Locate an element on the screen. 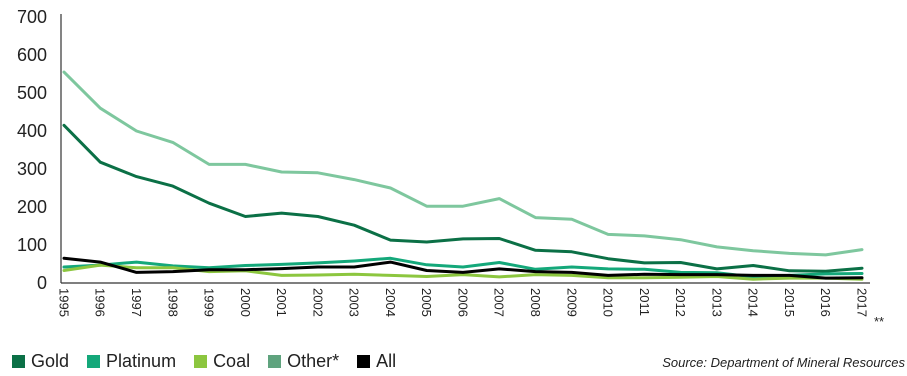 The image size is (907, 376). x-tick-label: 1997 is located at coordinates (136, 302).